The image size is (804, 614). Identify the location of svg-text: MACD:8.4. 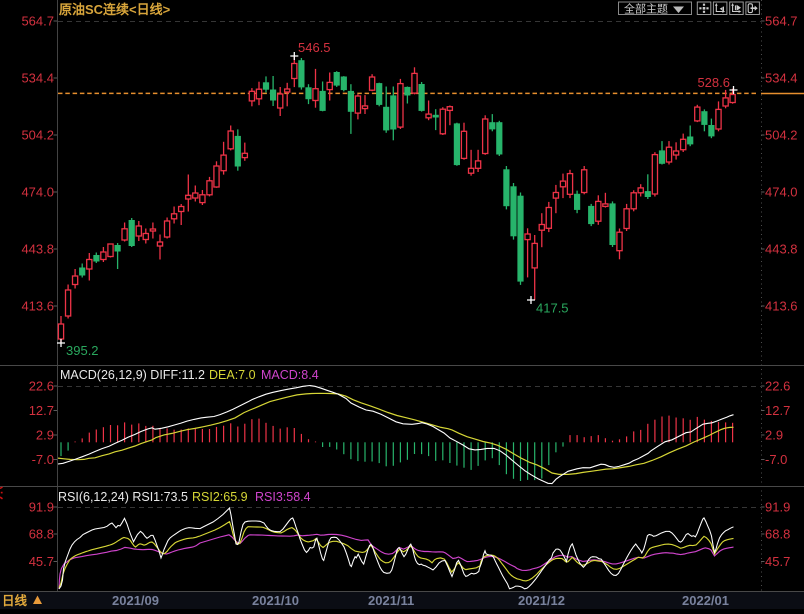
(290, 375).